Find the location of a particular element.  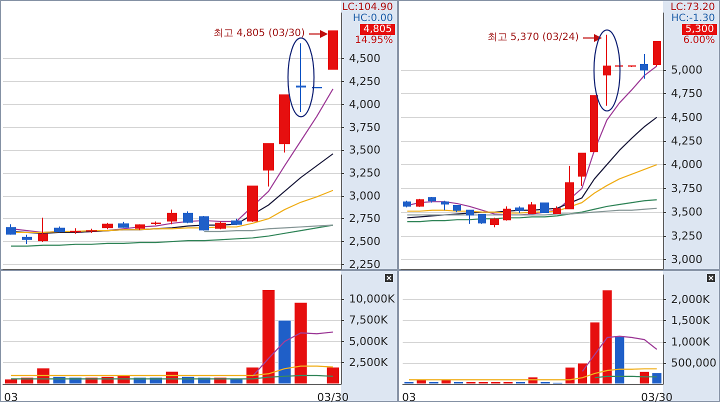

text: 6.00% is located at coordinates (699, 40).